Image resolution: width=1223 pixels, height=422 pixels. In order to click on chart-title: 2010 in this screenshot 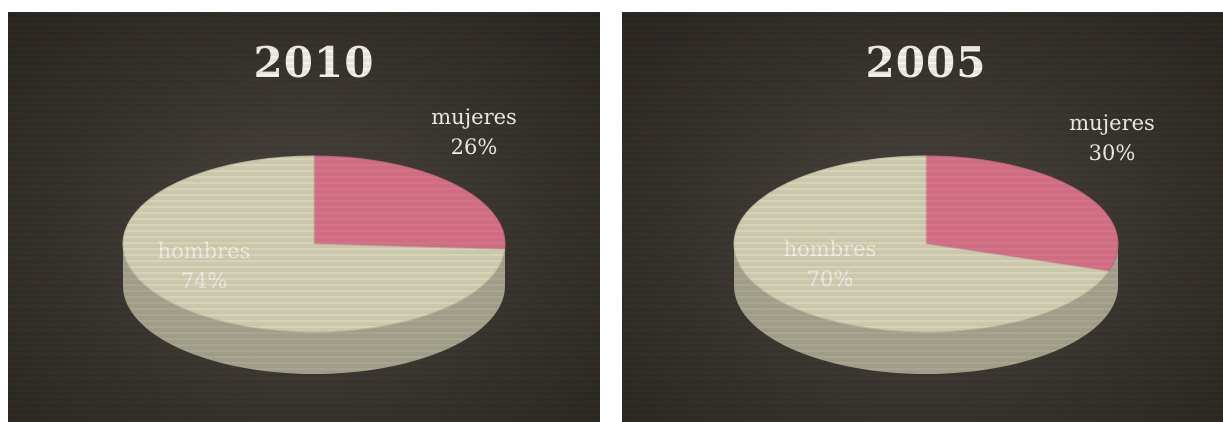, I will do `click(314, 62)`.